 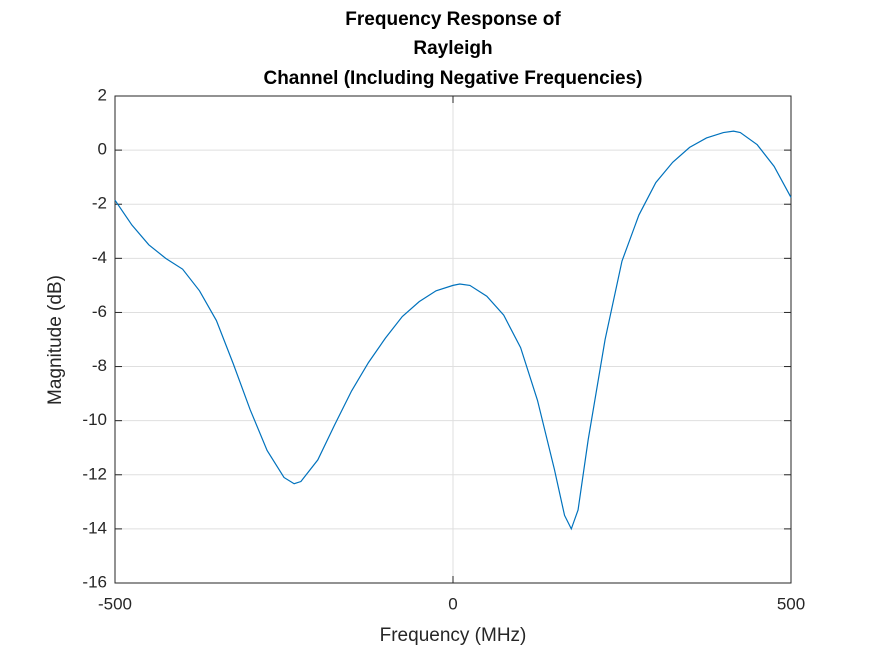 I want to click on chart-title: Channel (Including Negative Frequencies), so click(x=452, y=78).